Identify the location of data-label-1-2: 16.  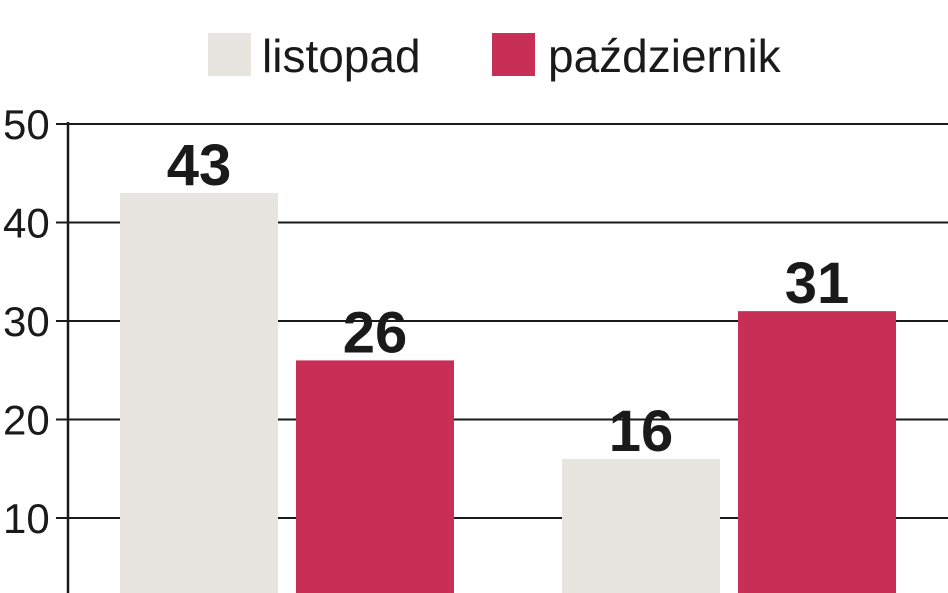
(641, 431).